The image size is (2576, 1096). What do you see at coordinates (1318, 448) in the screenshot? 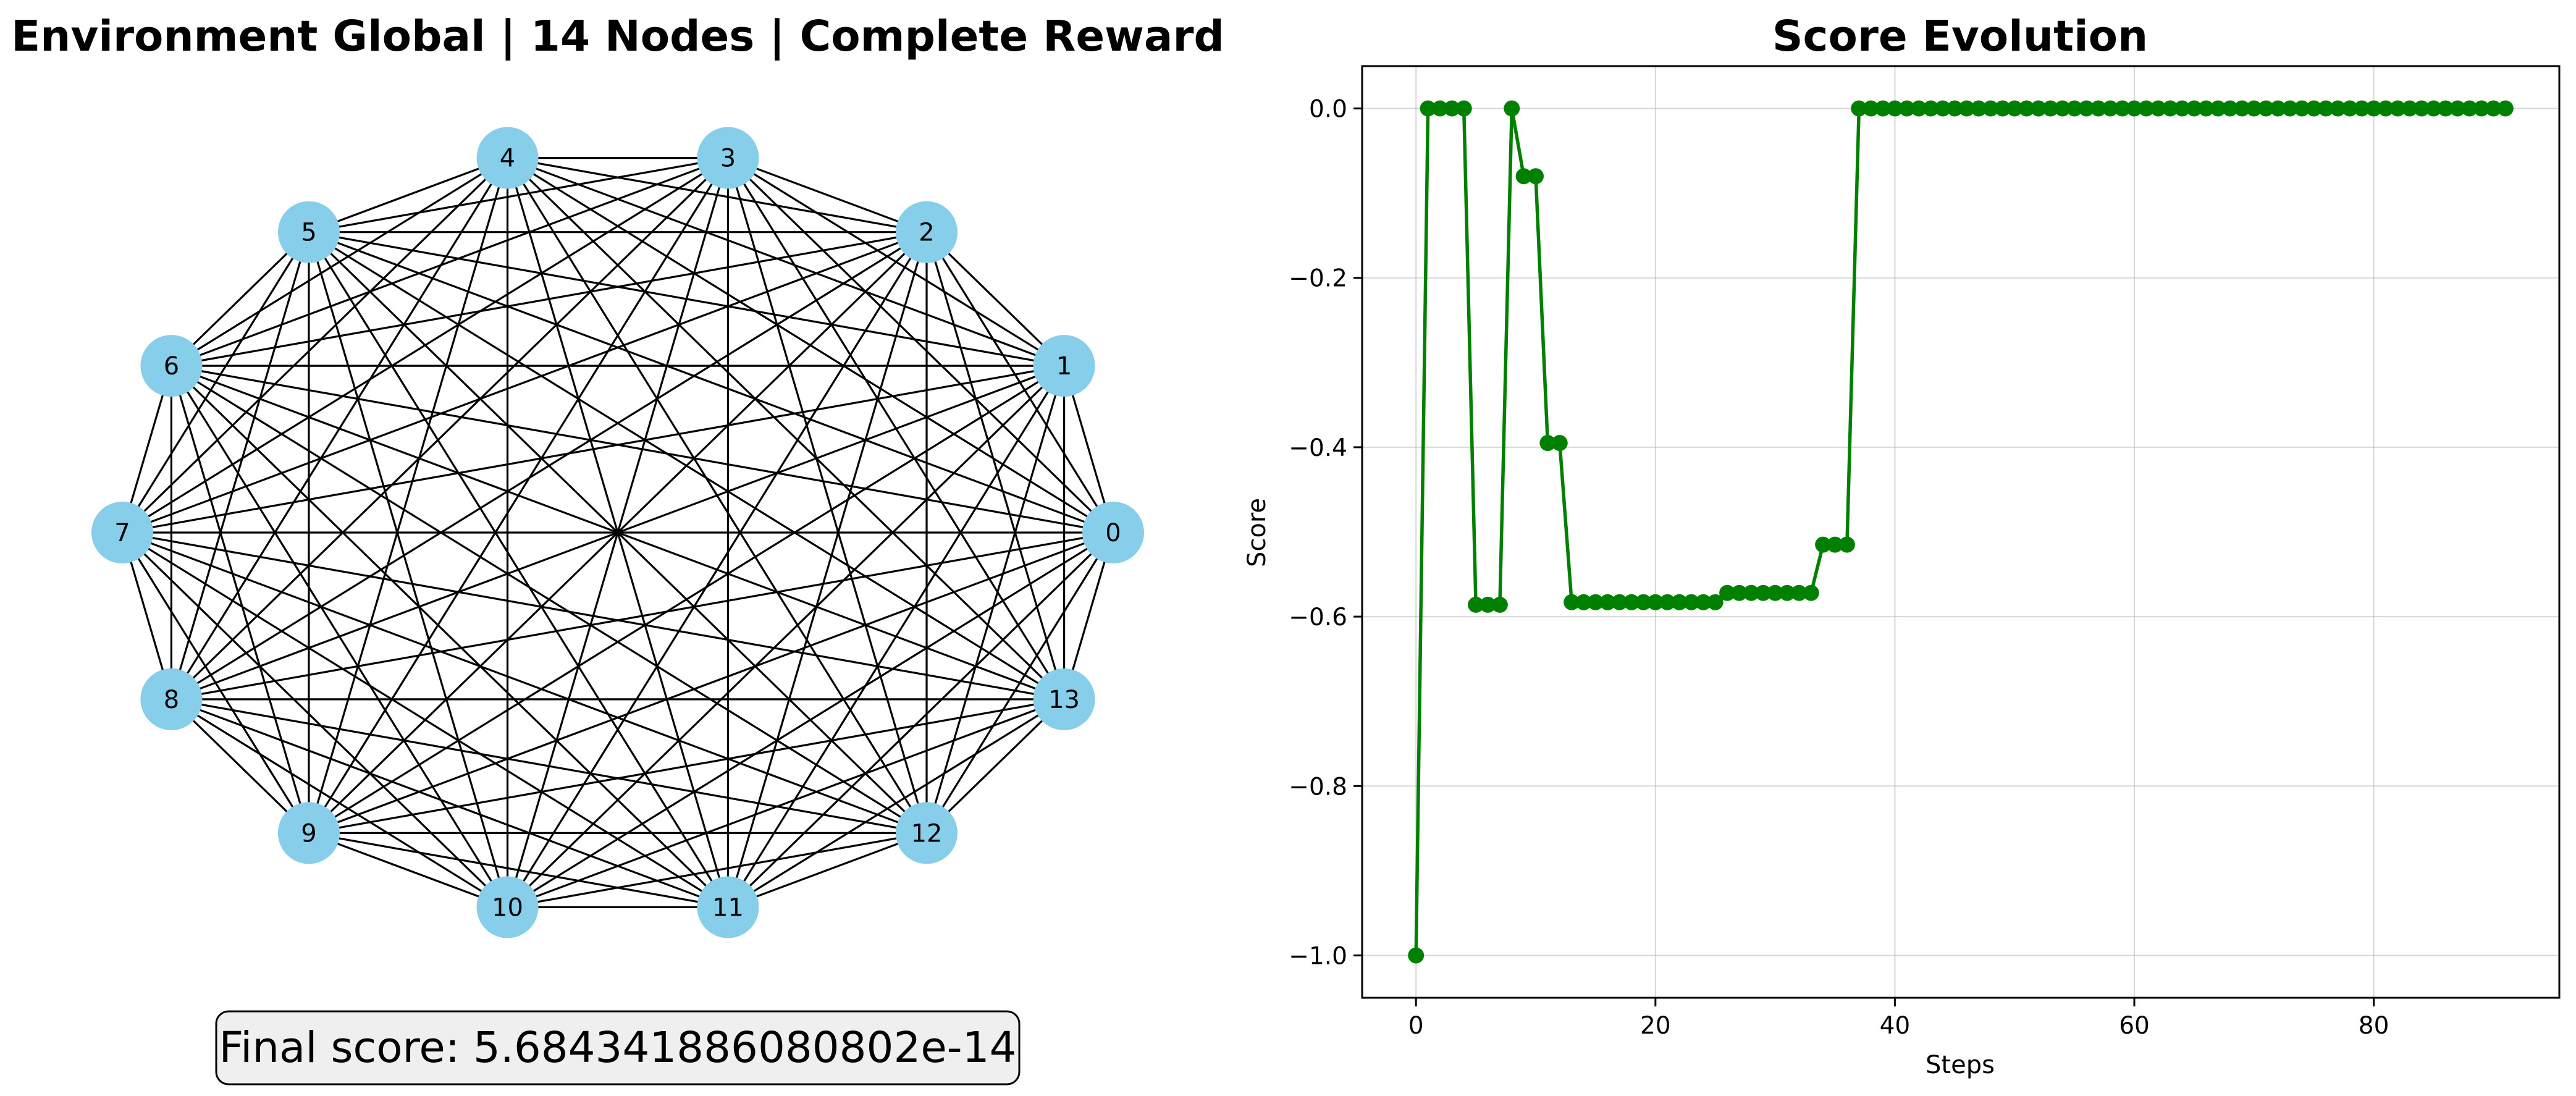
I see `y-tick-label: −0.4` at bounding box center [1318, 448].